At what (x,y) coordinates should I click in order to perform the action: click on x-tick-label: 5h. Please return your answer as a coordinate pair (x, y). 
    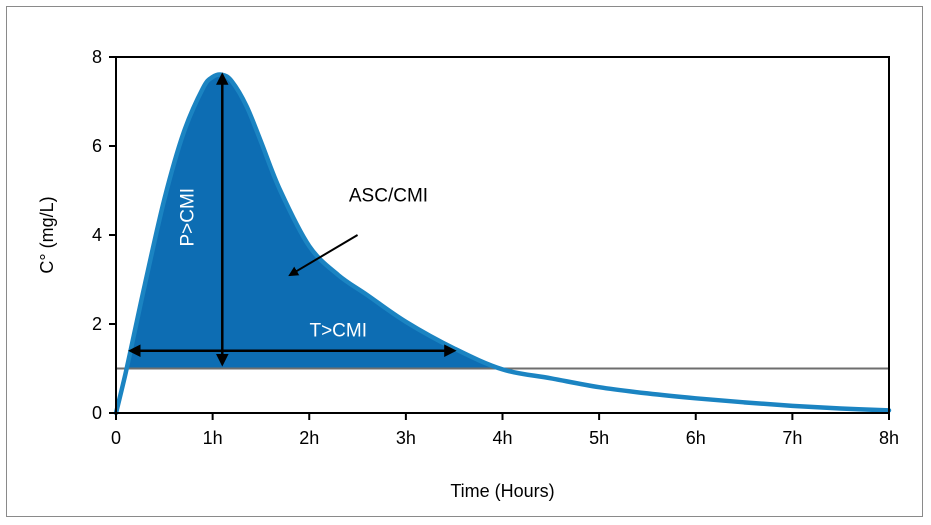
    Looking at the image, I should click on (599, 438).